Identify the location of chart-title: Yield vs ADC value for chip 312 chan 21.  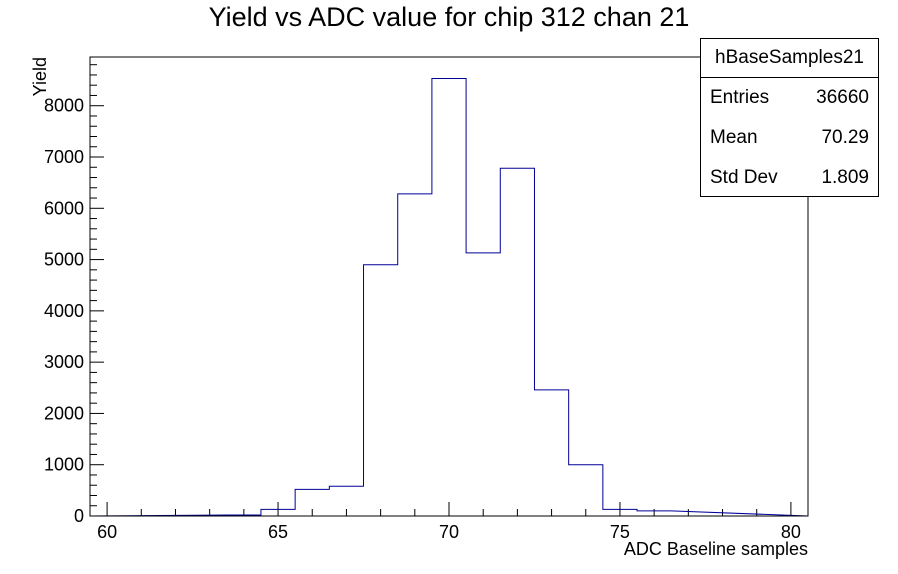
(449, 17).